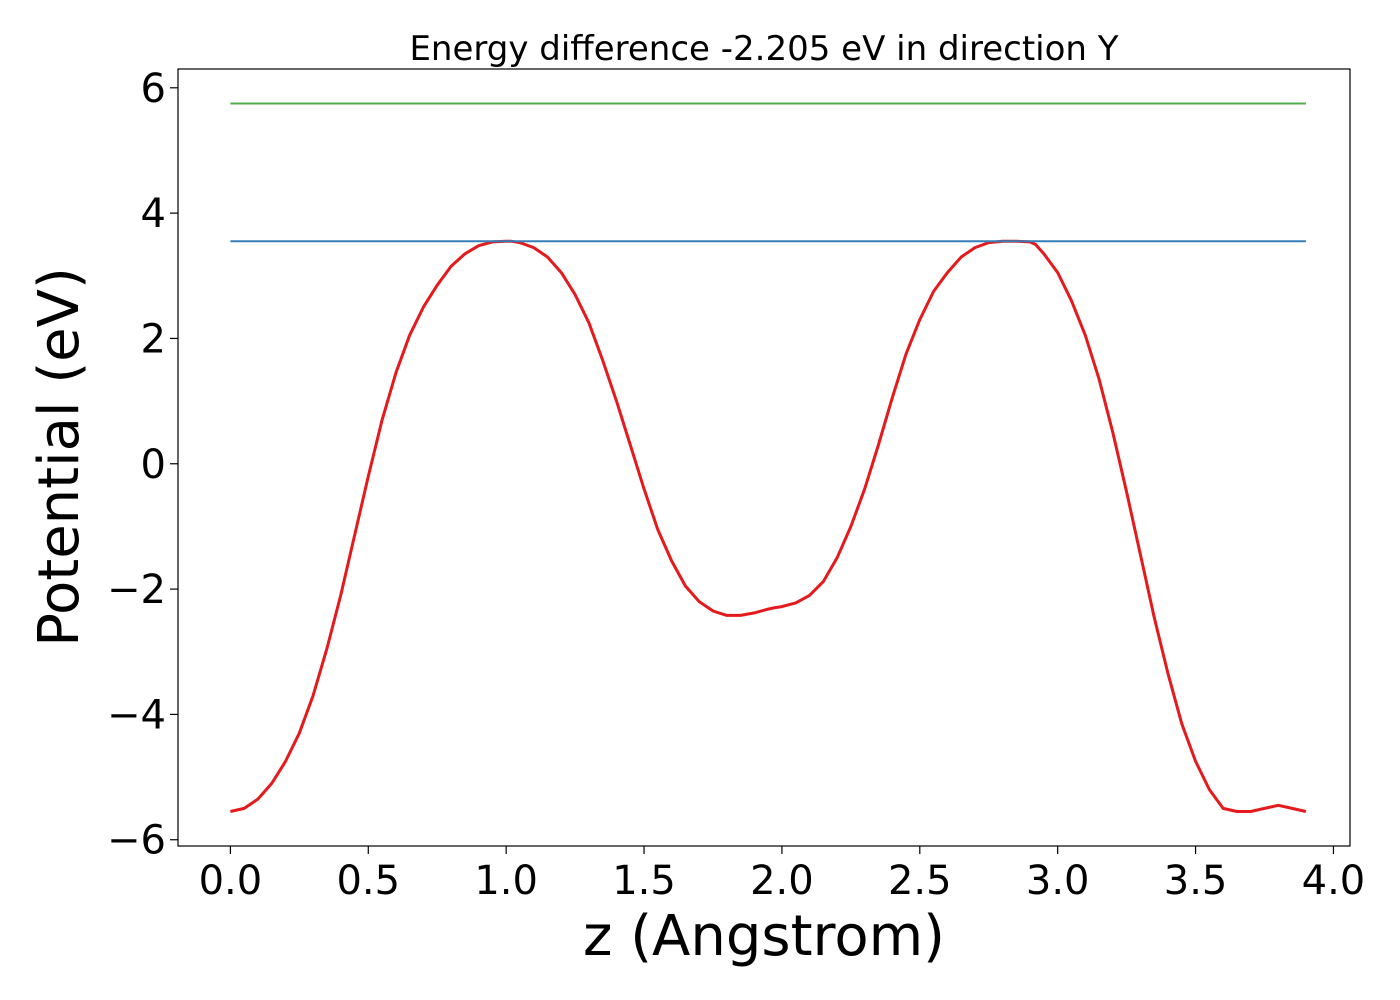  Describe the element at coordinates (153, 214) in the screenshot. I see `y-tick-label: 4` at that location.